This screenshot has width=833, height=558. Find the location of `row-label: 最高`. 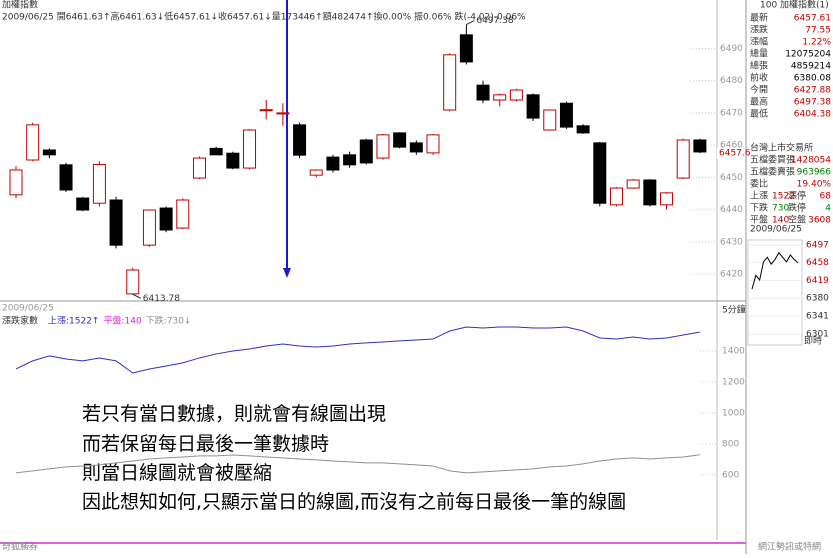

row-label: 最高 is located at coordinates (759, 102).